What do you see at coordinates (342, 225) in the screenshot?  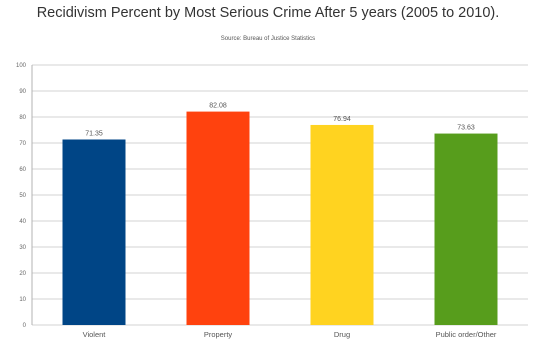 I see `bar-drug` at bounding box center [342, 225].